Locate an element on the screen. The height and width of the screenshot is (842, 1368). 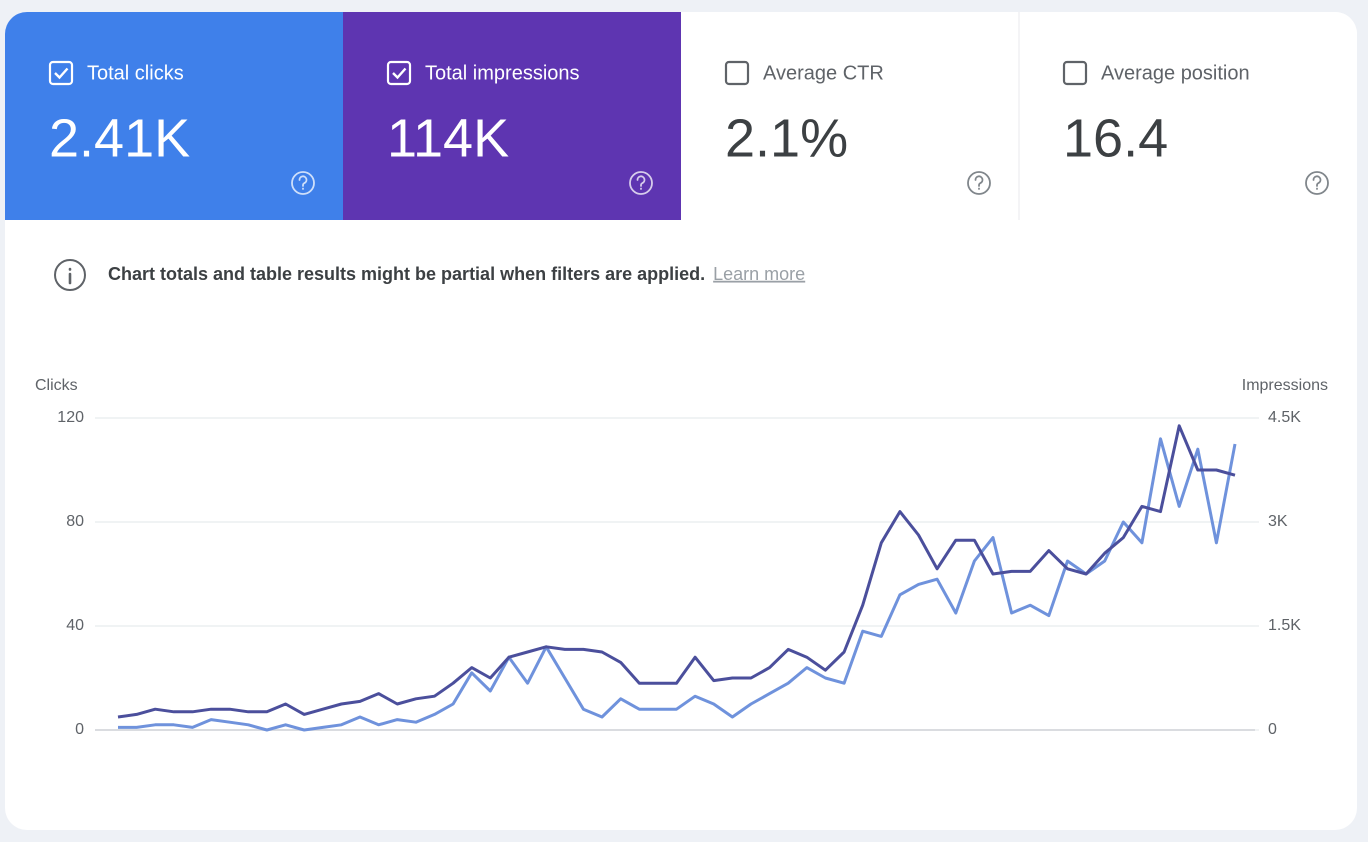
card-value: 16.4 is located at coordinates (1115, 138).